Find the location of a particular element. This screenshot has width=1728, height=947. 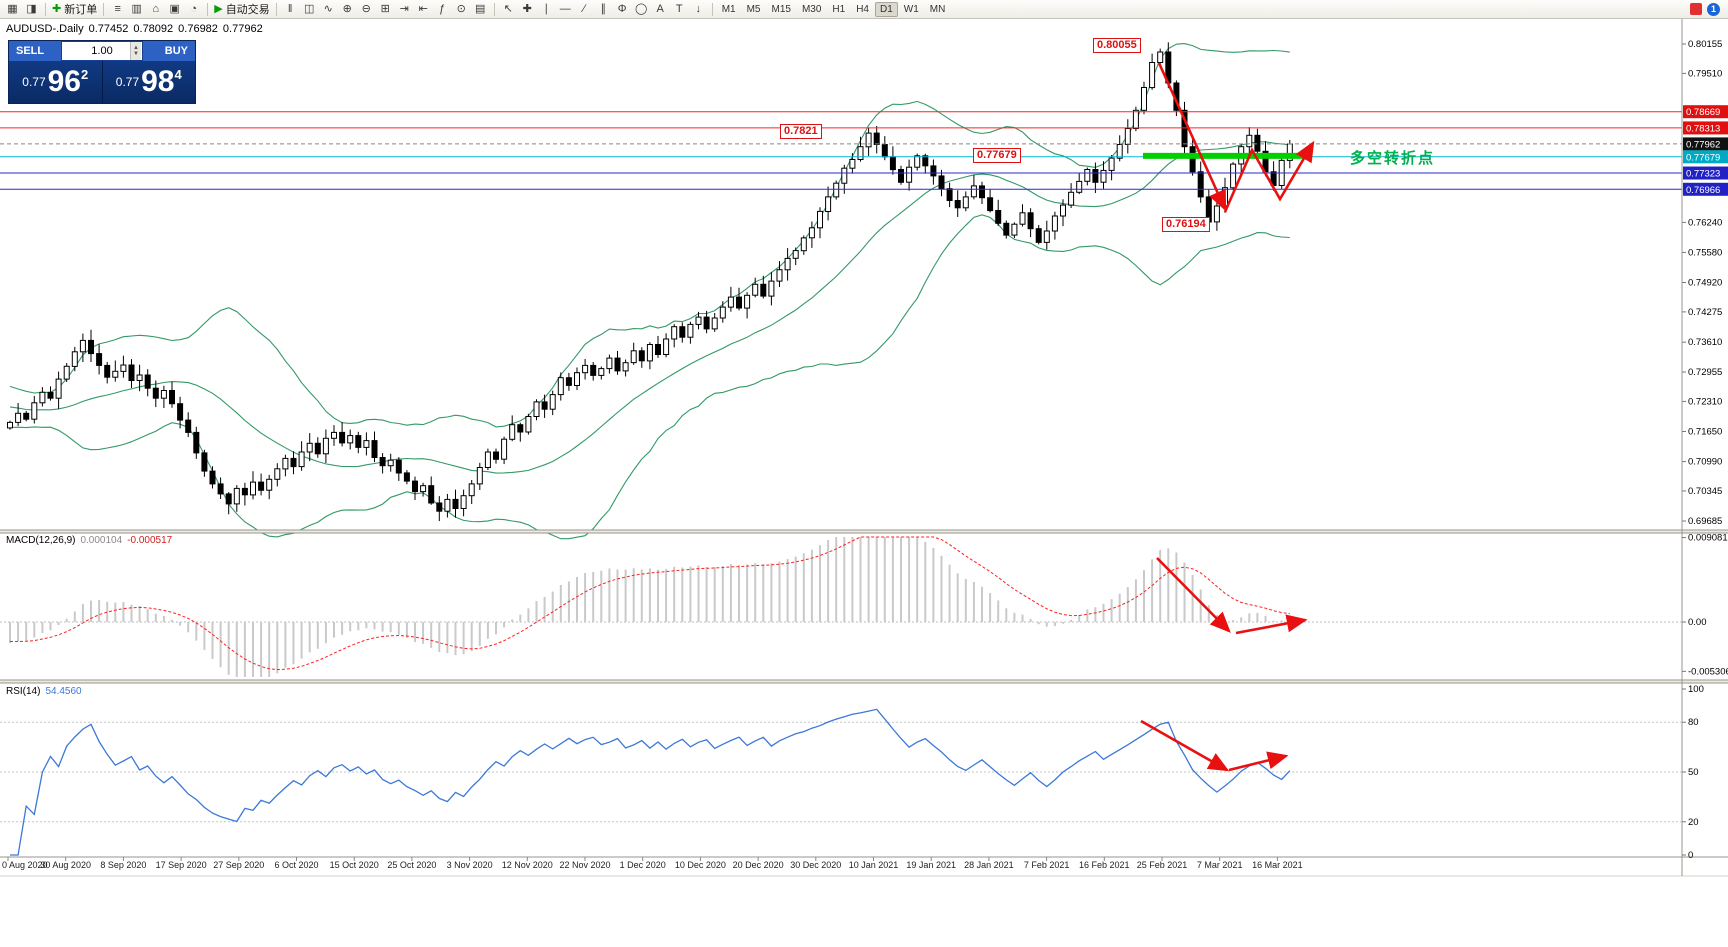

cursor-button: ↖ is located at coordinates (508, 9).